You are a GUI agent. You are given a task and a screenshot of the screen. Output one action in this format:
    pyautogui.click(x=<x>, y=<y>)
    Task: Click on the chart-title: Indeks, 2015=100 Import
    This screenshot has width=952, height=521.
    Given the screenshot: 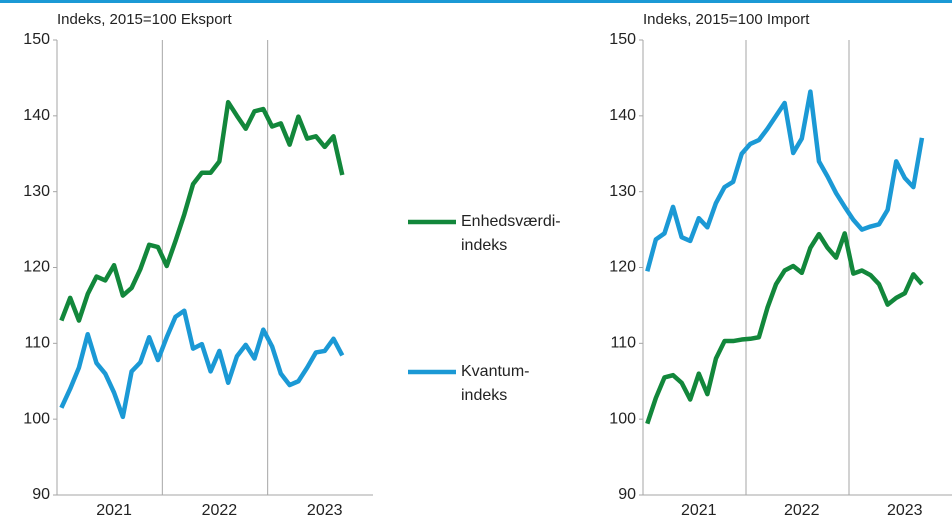 What is the action you would take?
    pyautogui.click(x=726, y=19)
    